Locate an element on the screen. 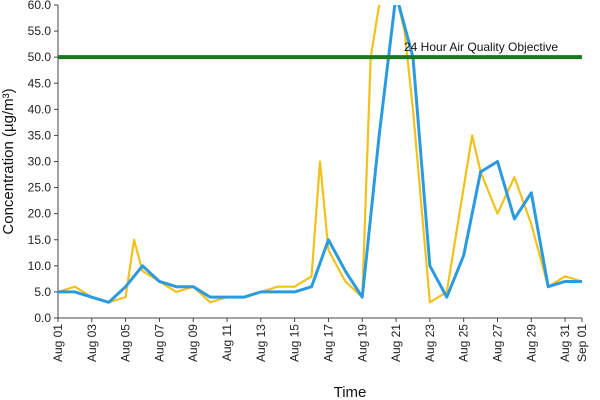 This screenshot has height=400, width=600. x-tick-label: Aug 05 is located at coordinates (126, 343).